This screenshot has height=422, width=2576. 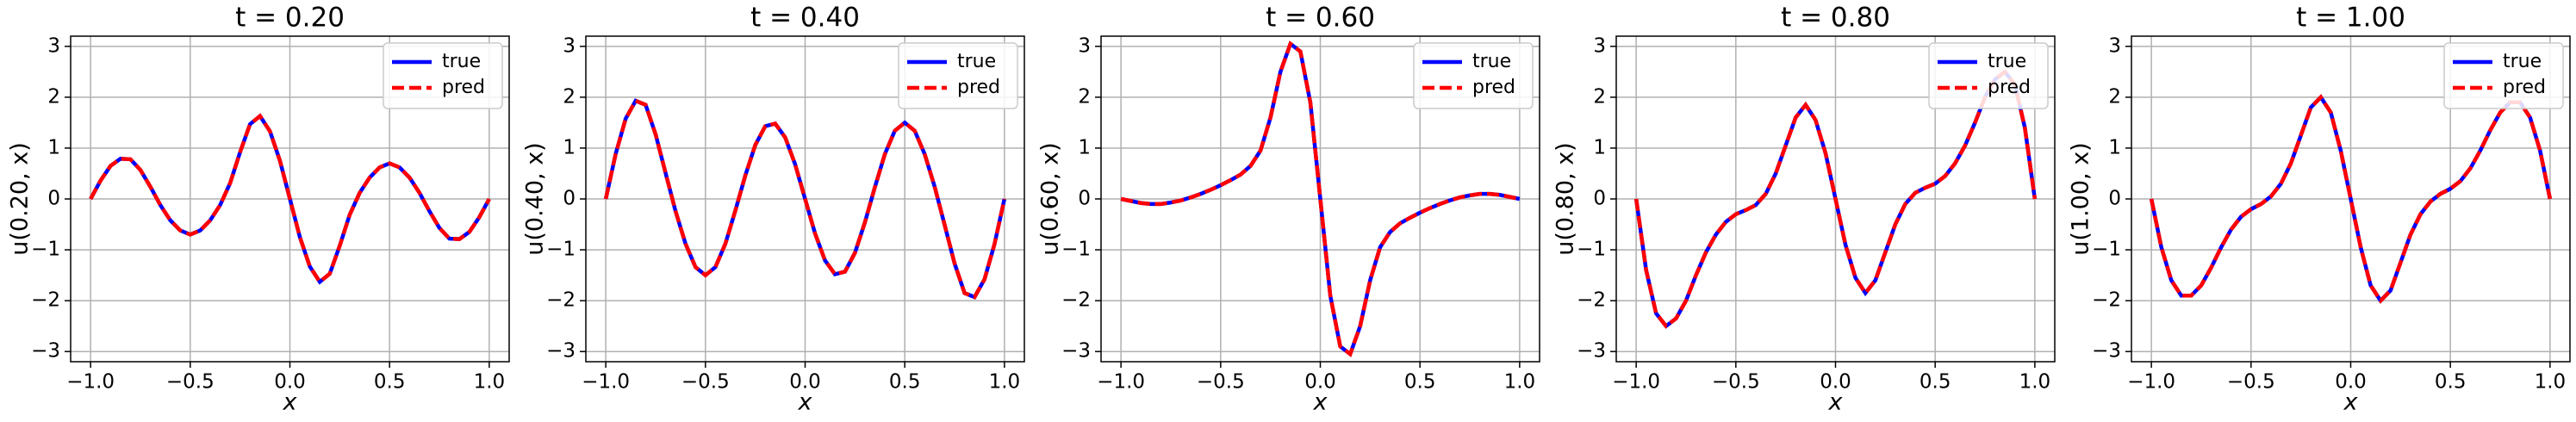 What do you see at coordinates (20, 199) in the screenshot?
I see `y-axis-label: u(0.20, x)` at bounding box center [20, 199].